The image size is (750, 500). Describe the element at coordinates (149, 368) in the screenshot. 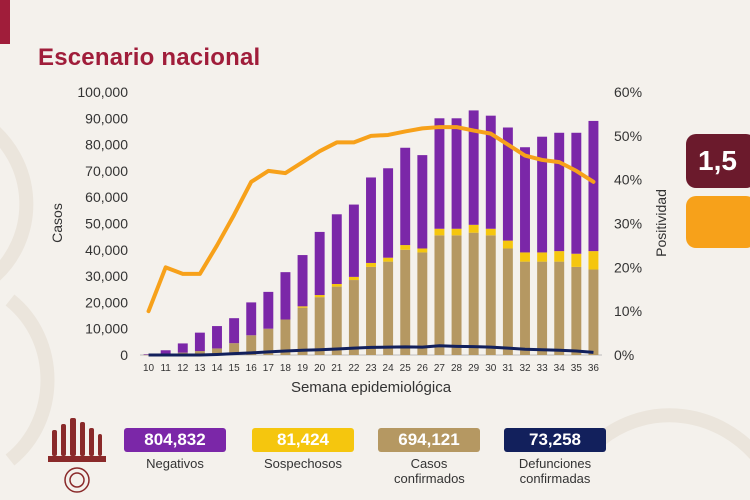

I see `x-tick-label: 10` at that location.